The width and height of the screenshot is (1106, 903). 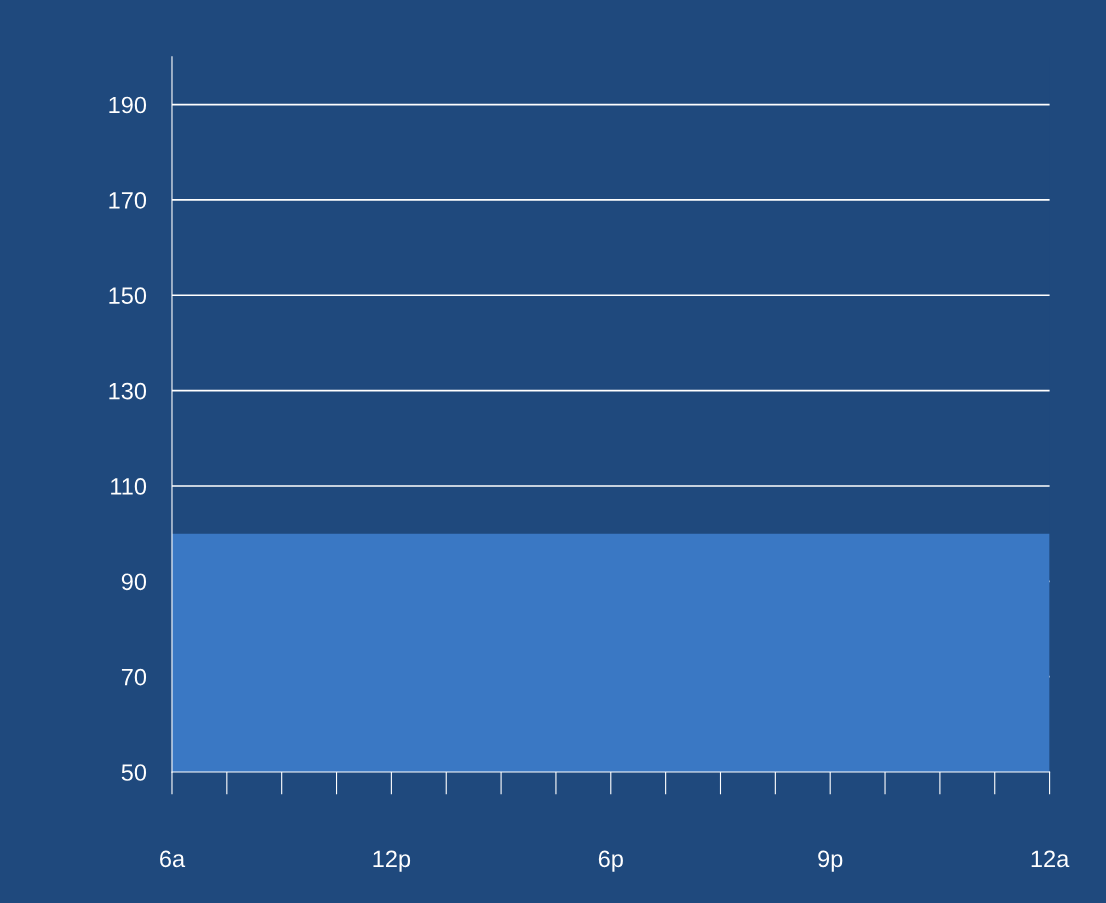 What do you see at coordinates (134, 772) in the screenshot?
I see `y-tick-label: 50` at bounding box center [134, 772].